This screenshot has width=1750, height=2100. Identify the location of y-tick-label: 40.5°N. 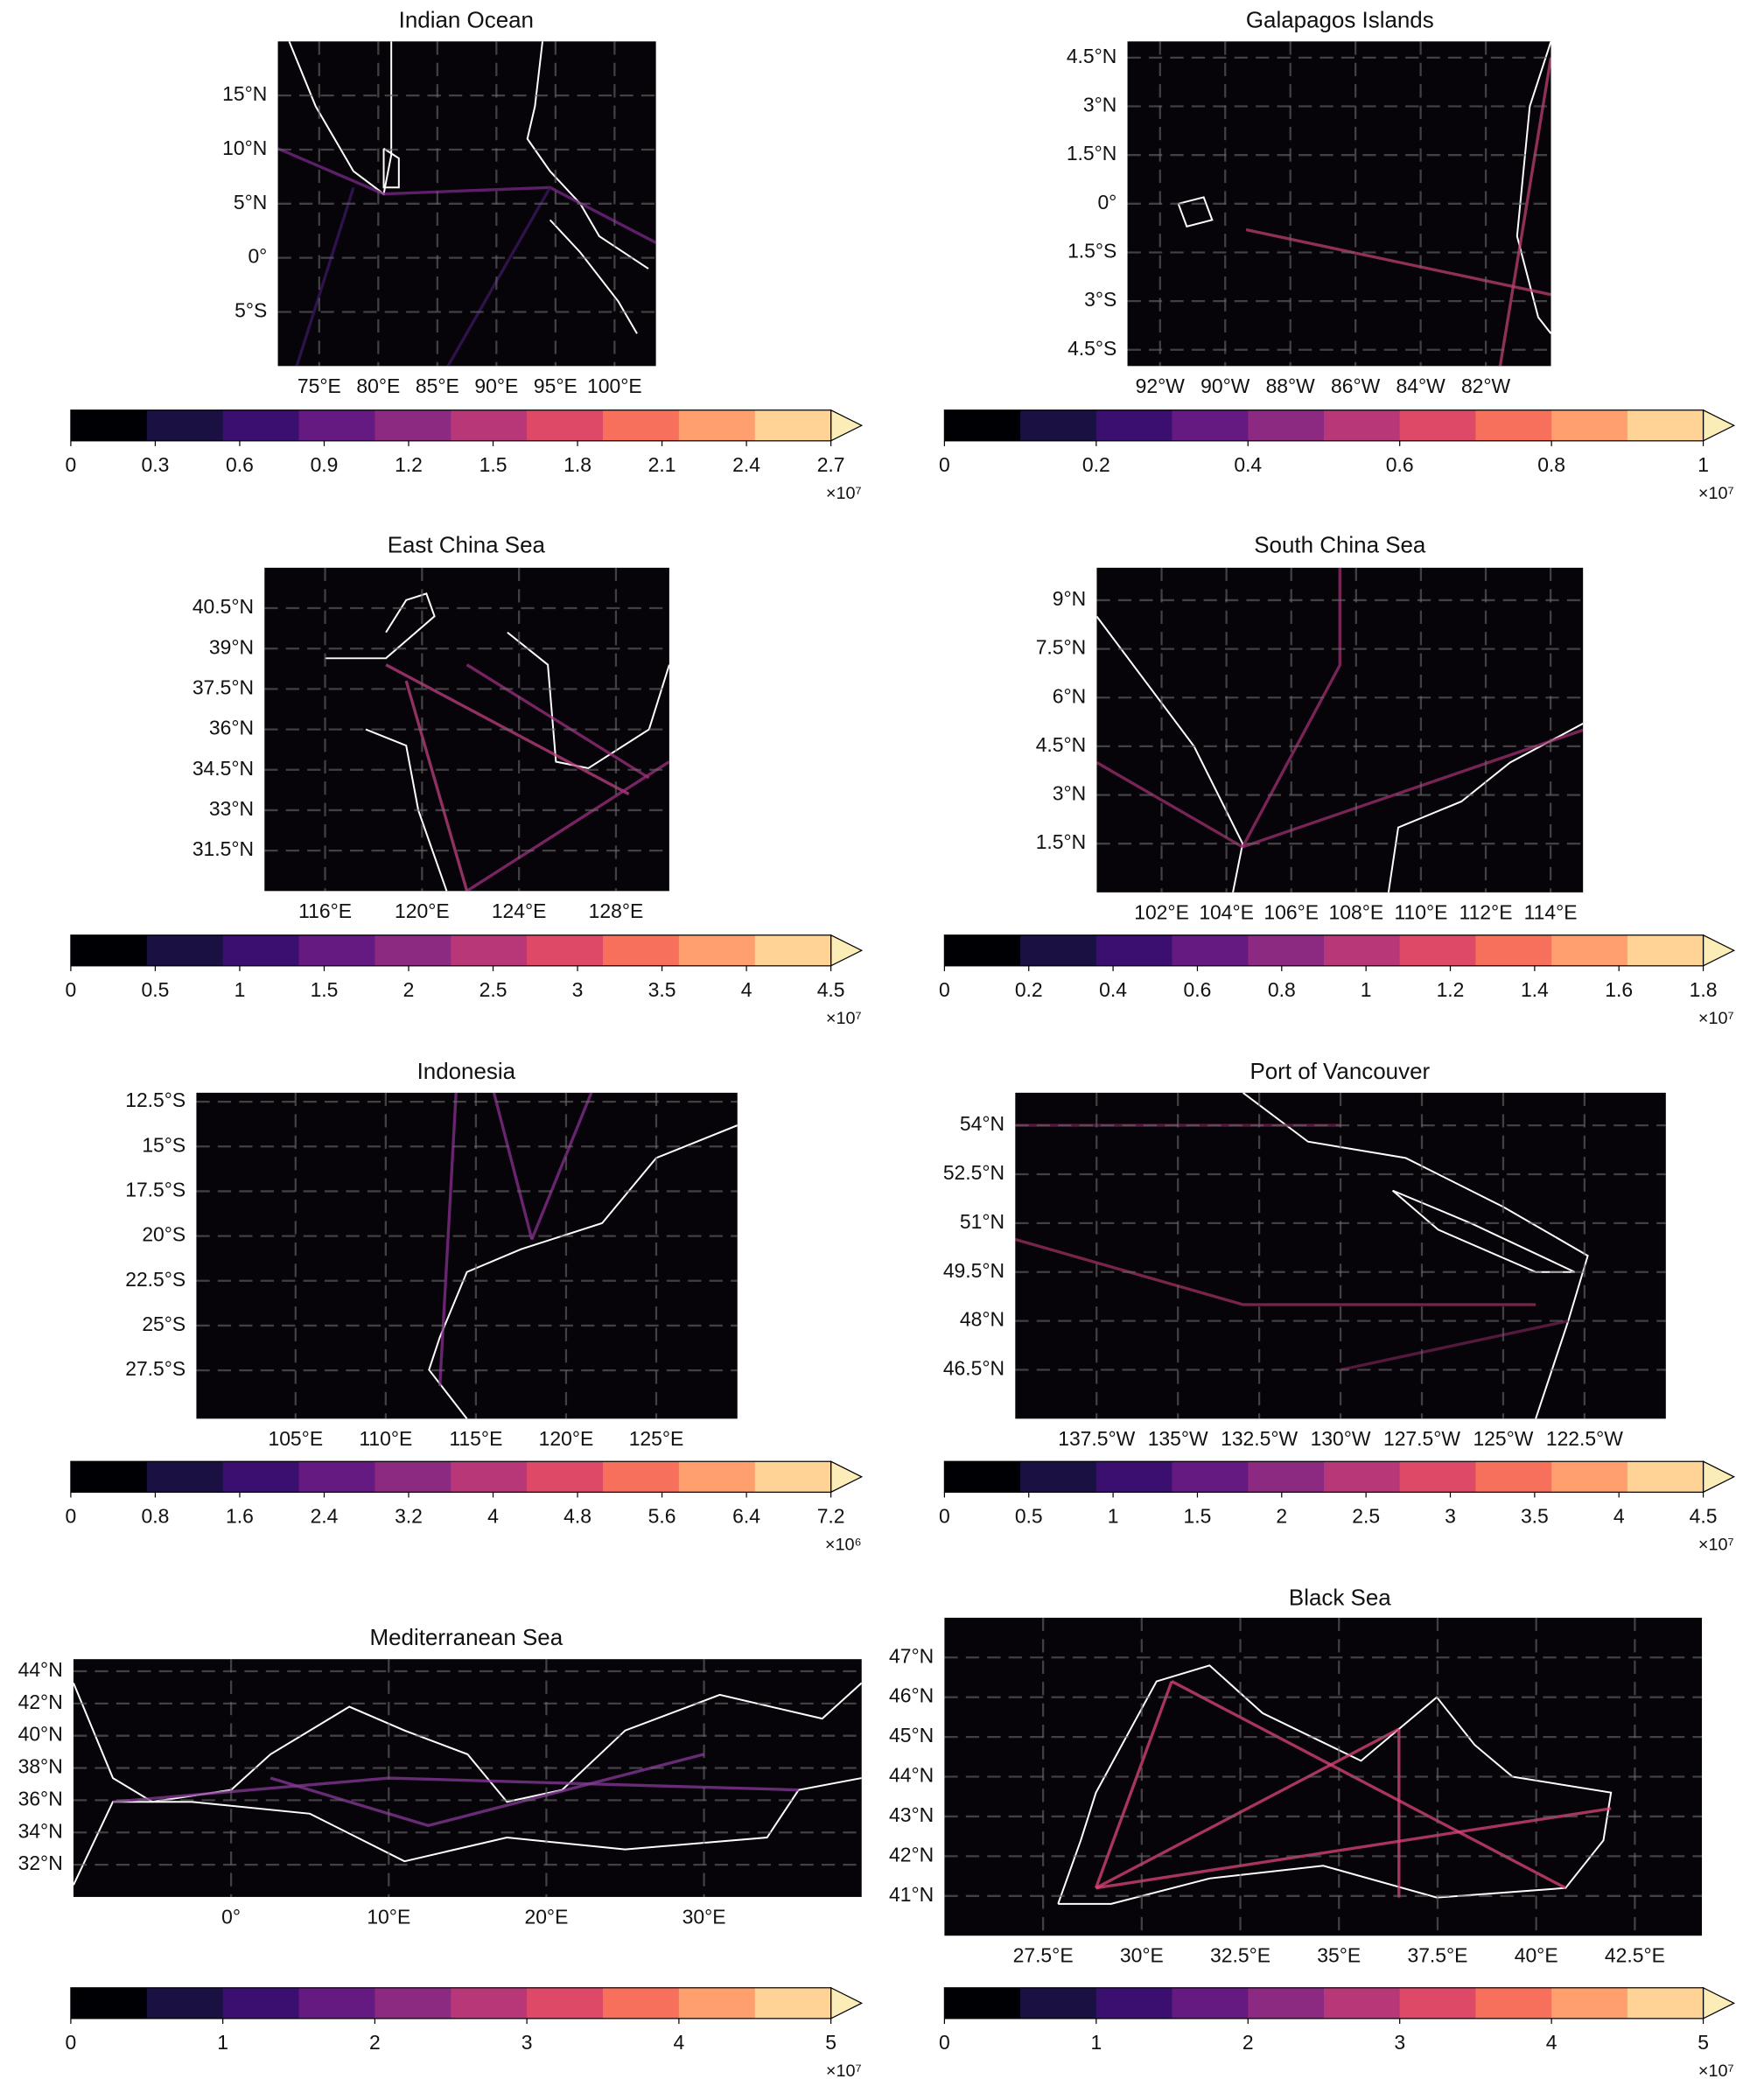
(223, 606).